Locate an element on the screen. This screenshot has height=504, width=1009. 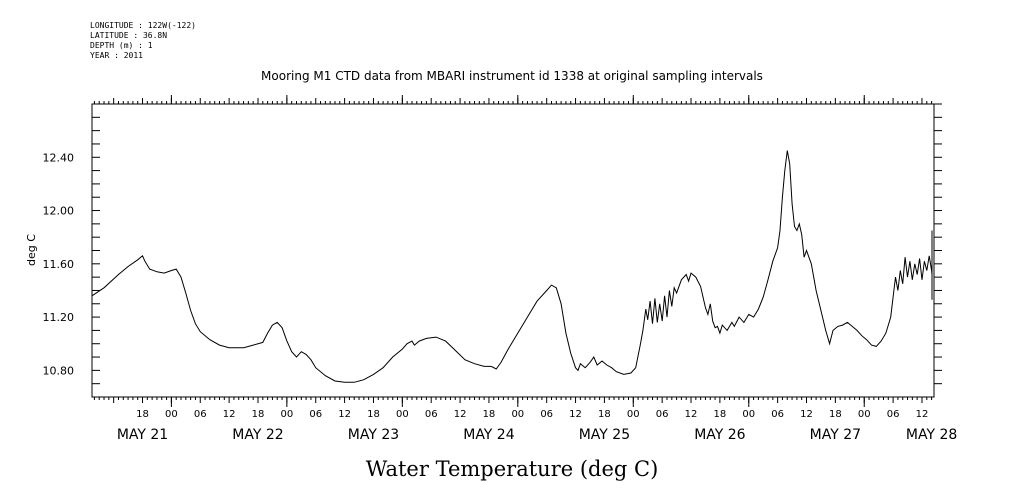
y-tick-label: 10.80 is located at coordinates (59, 370).